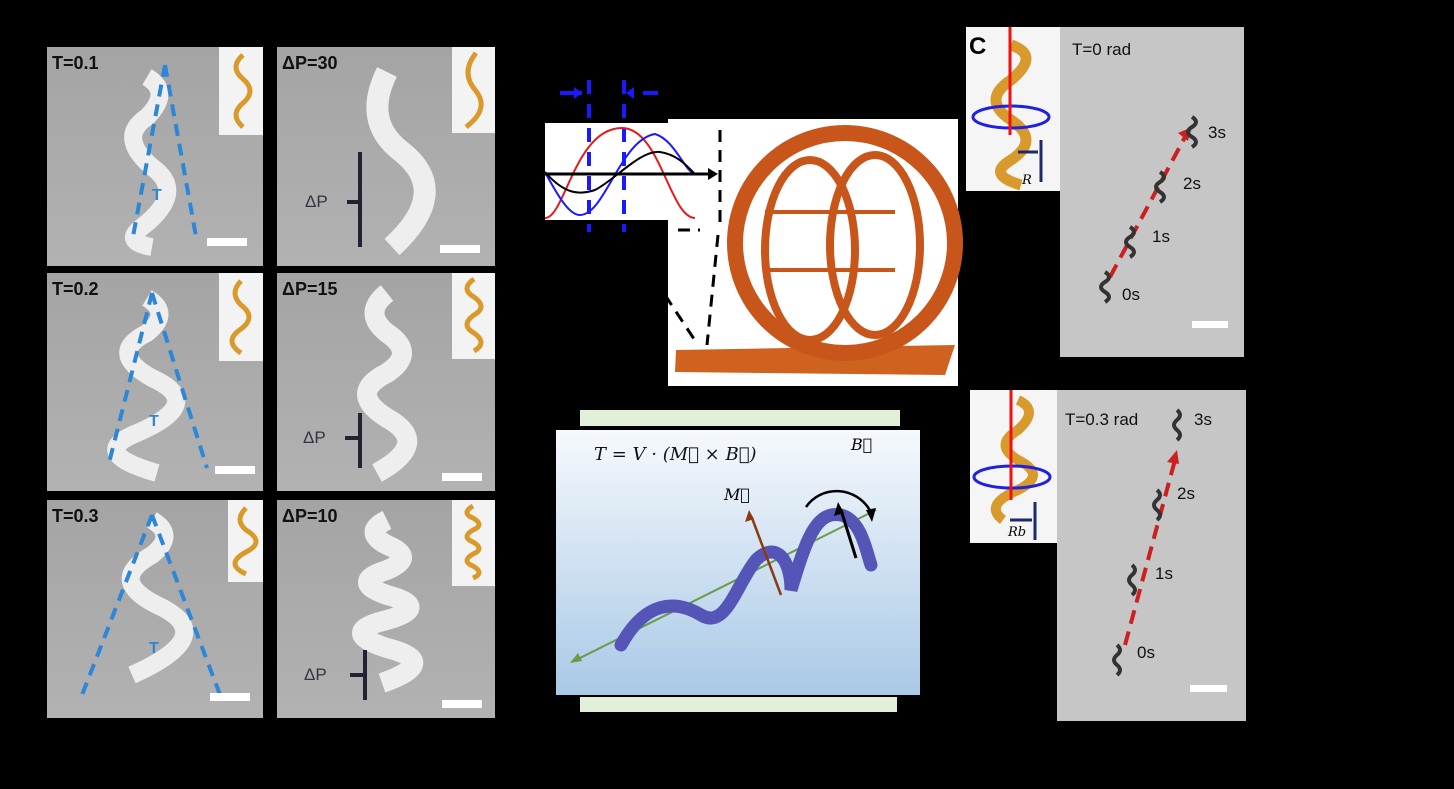 Image resolution: width=1454 pixels, height=789 pixels. I want to click on taper-label: T=0.2, so click(75, 289).